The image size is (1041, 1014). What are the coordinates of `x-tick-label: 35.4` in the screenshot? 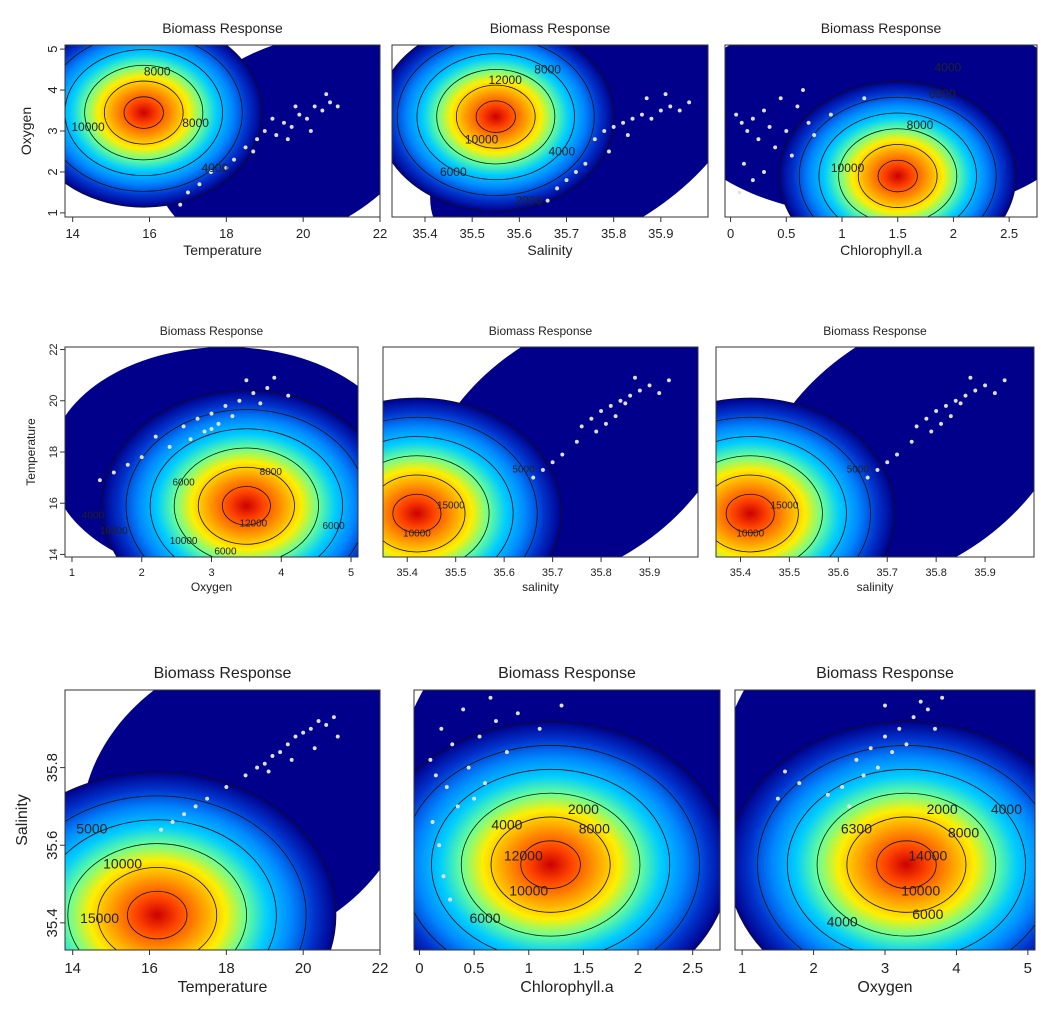 It's located at (740, 573).